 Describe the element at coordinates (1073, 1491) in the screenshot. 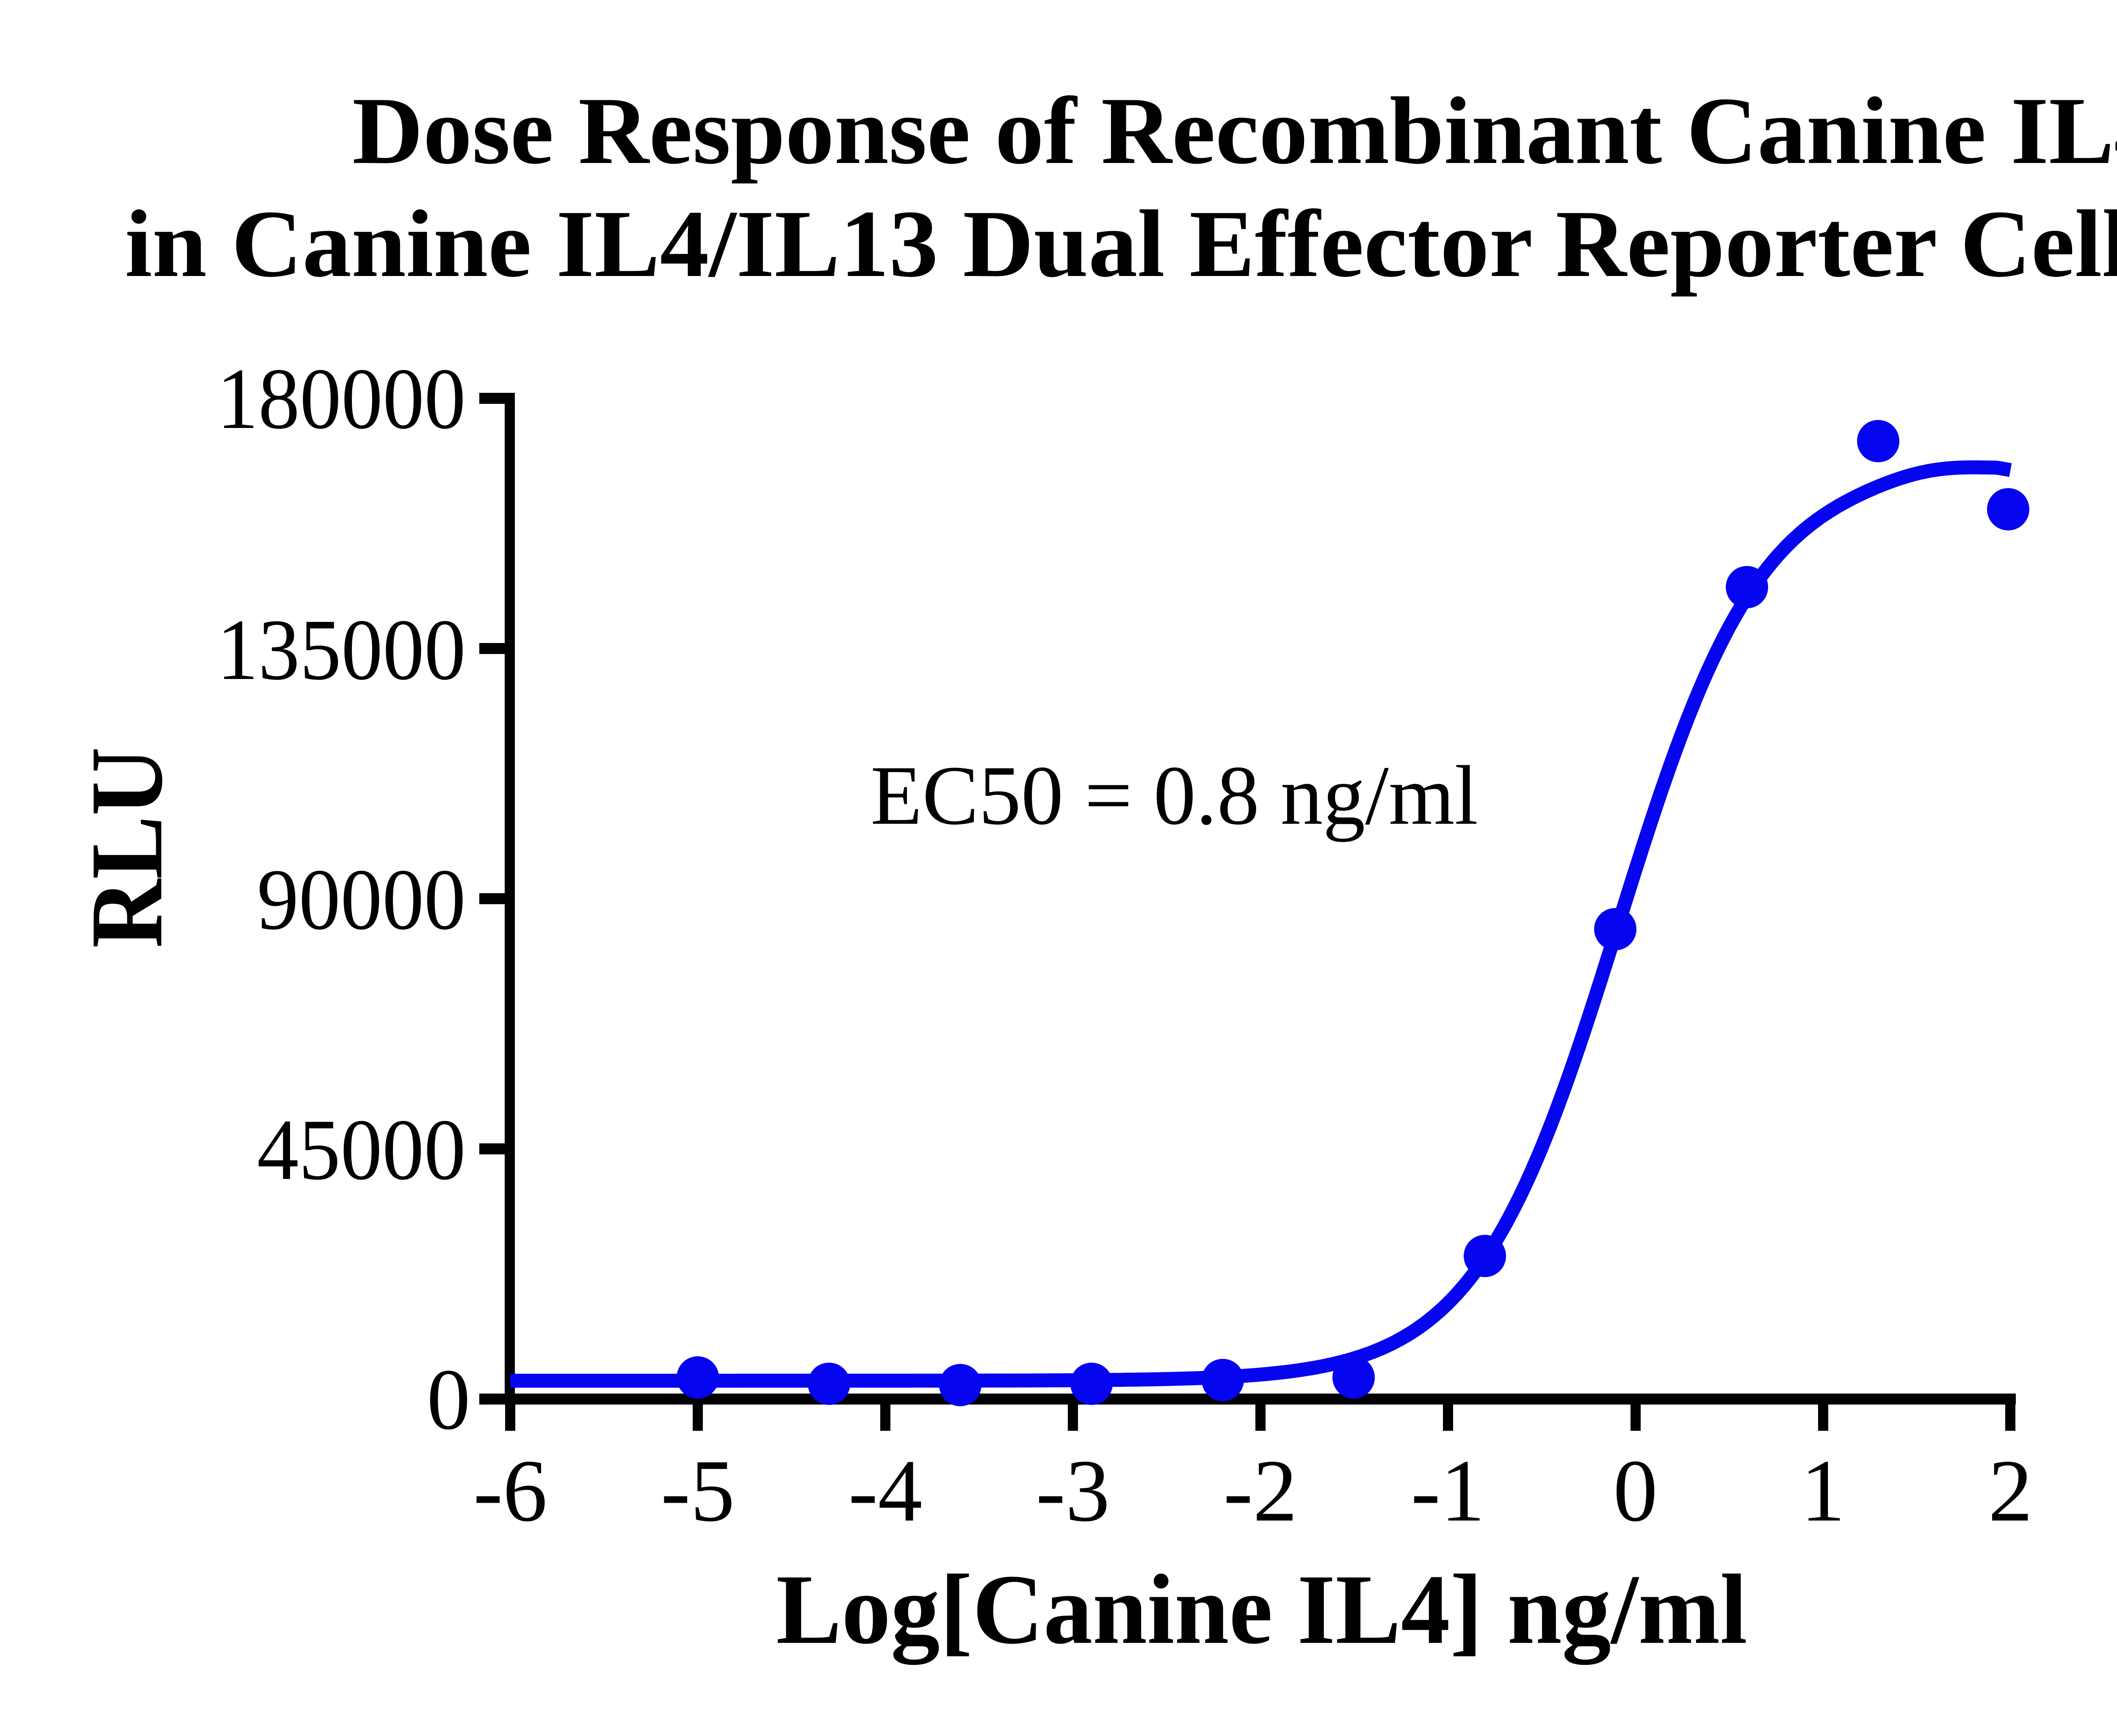

I see `svg-text: -3` at that location.